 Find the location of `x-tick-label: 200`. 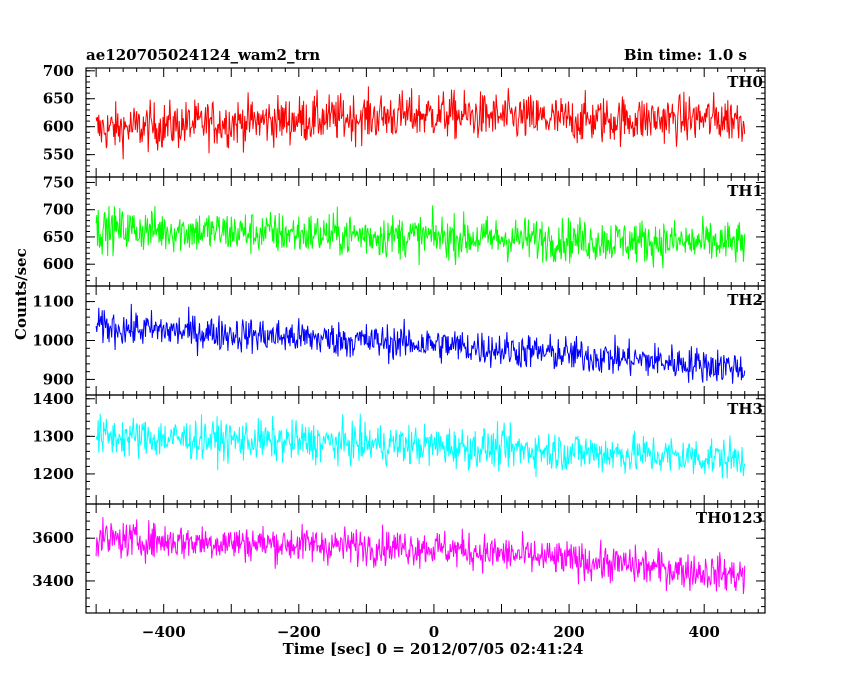

x-tick-label: 200 is located at coordinates (568, 632).